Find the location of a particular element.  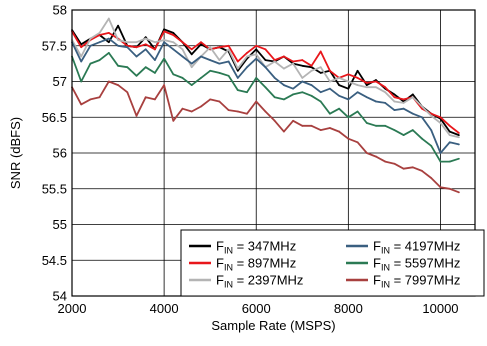

legend-label: FIN = 347MHz is located at coordinates (256, 247).